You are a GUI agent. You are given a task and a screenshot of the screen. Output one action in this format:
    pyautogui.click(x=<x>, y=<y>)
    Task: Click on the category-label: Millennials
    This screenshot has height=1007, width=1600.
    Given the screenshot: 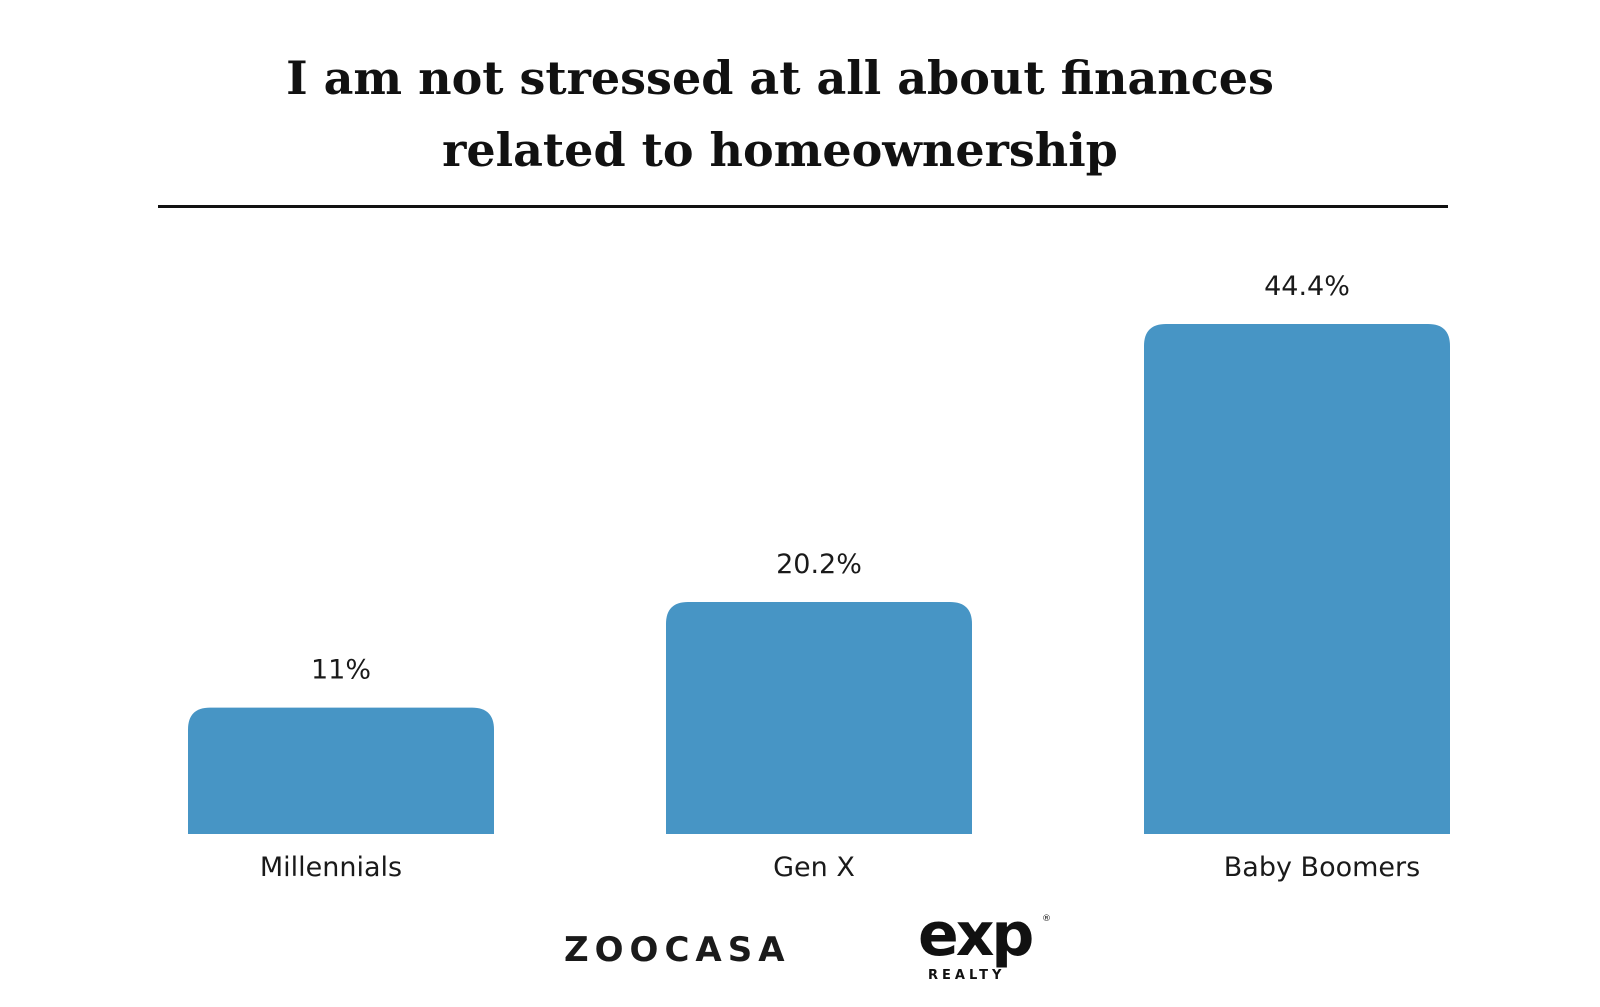 What is the action you would take?
    pyautogui.click(x=331, y=867)
    